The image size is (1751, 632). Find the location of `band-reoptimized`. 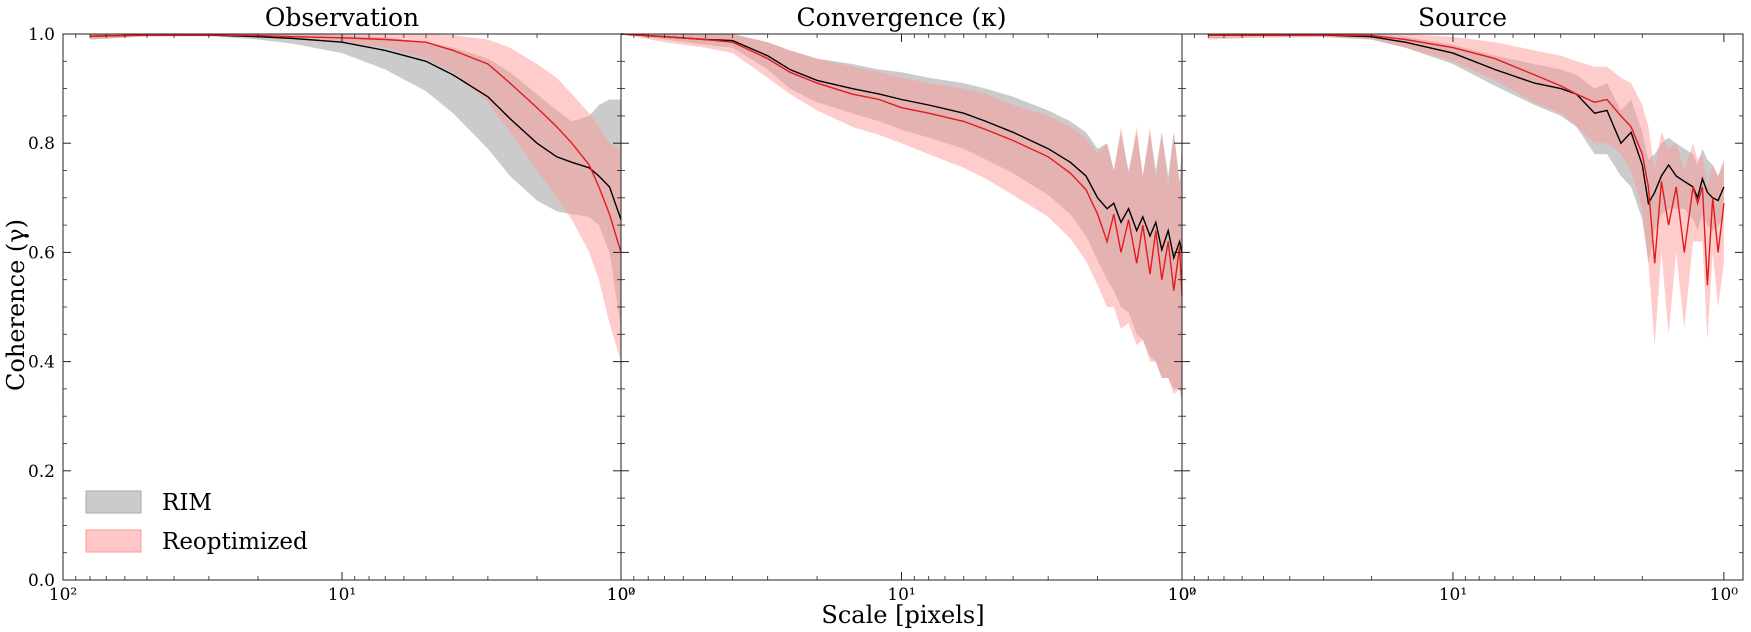

band-reoptimized is located at coordinates (1466, 190).